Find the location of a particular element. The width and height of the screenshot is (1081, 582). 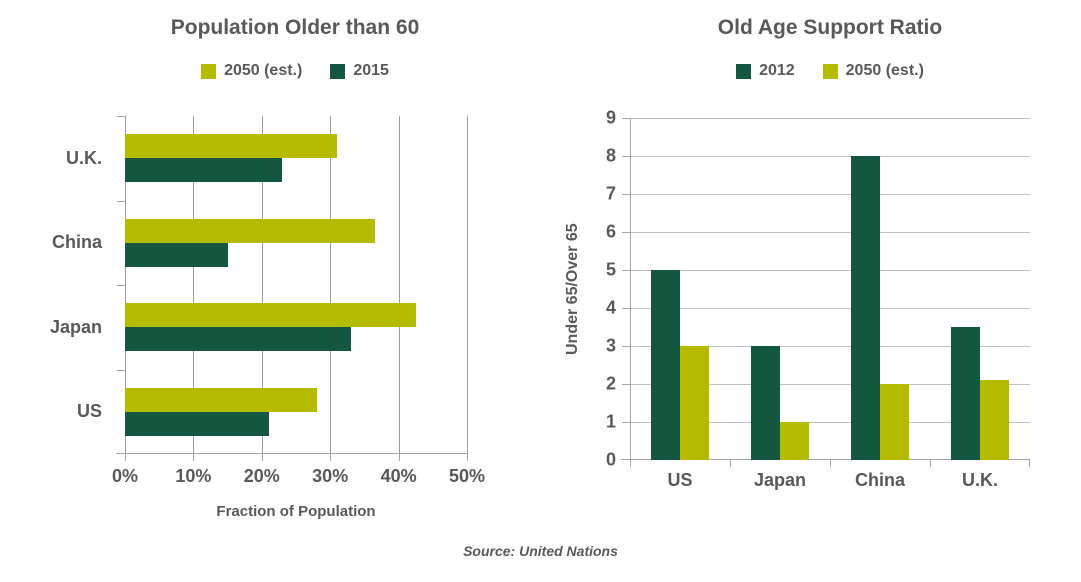

y-tick-label-1: 1 is located at coordinates (610, 421).